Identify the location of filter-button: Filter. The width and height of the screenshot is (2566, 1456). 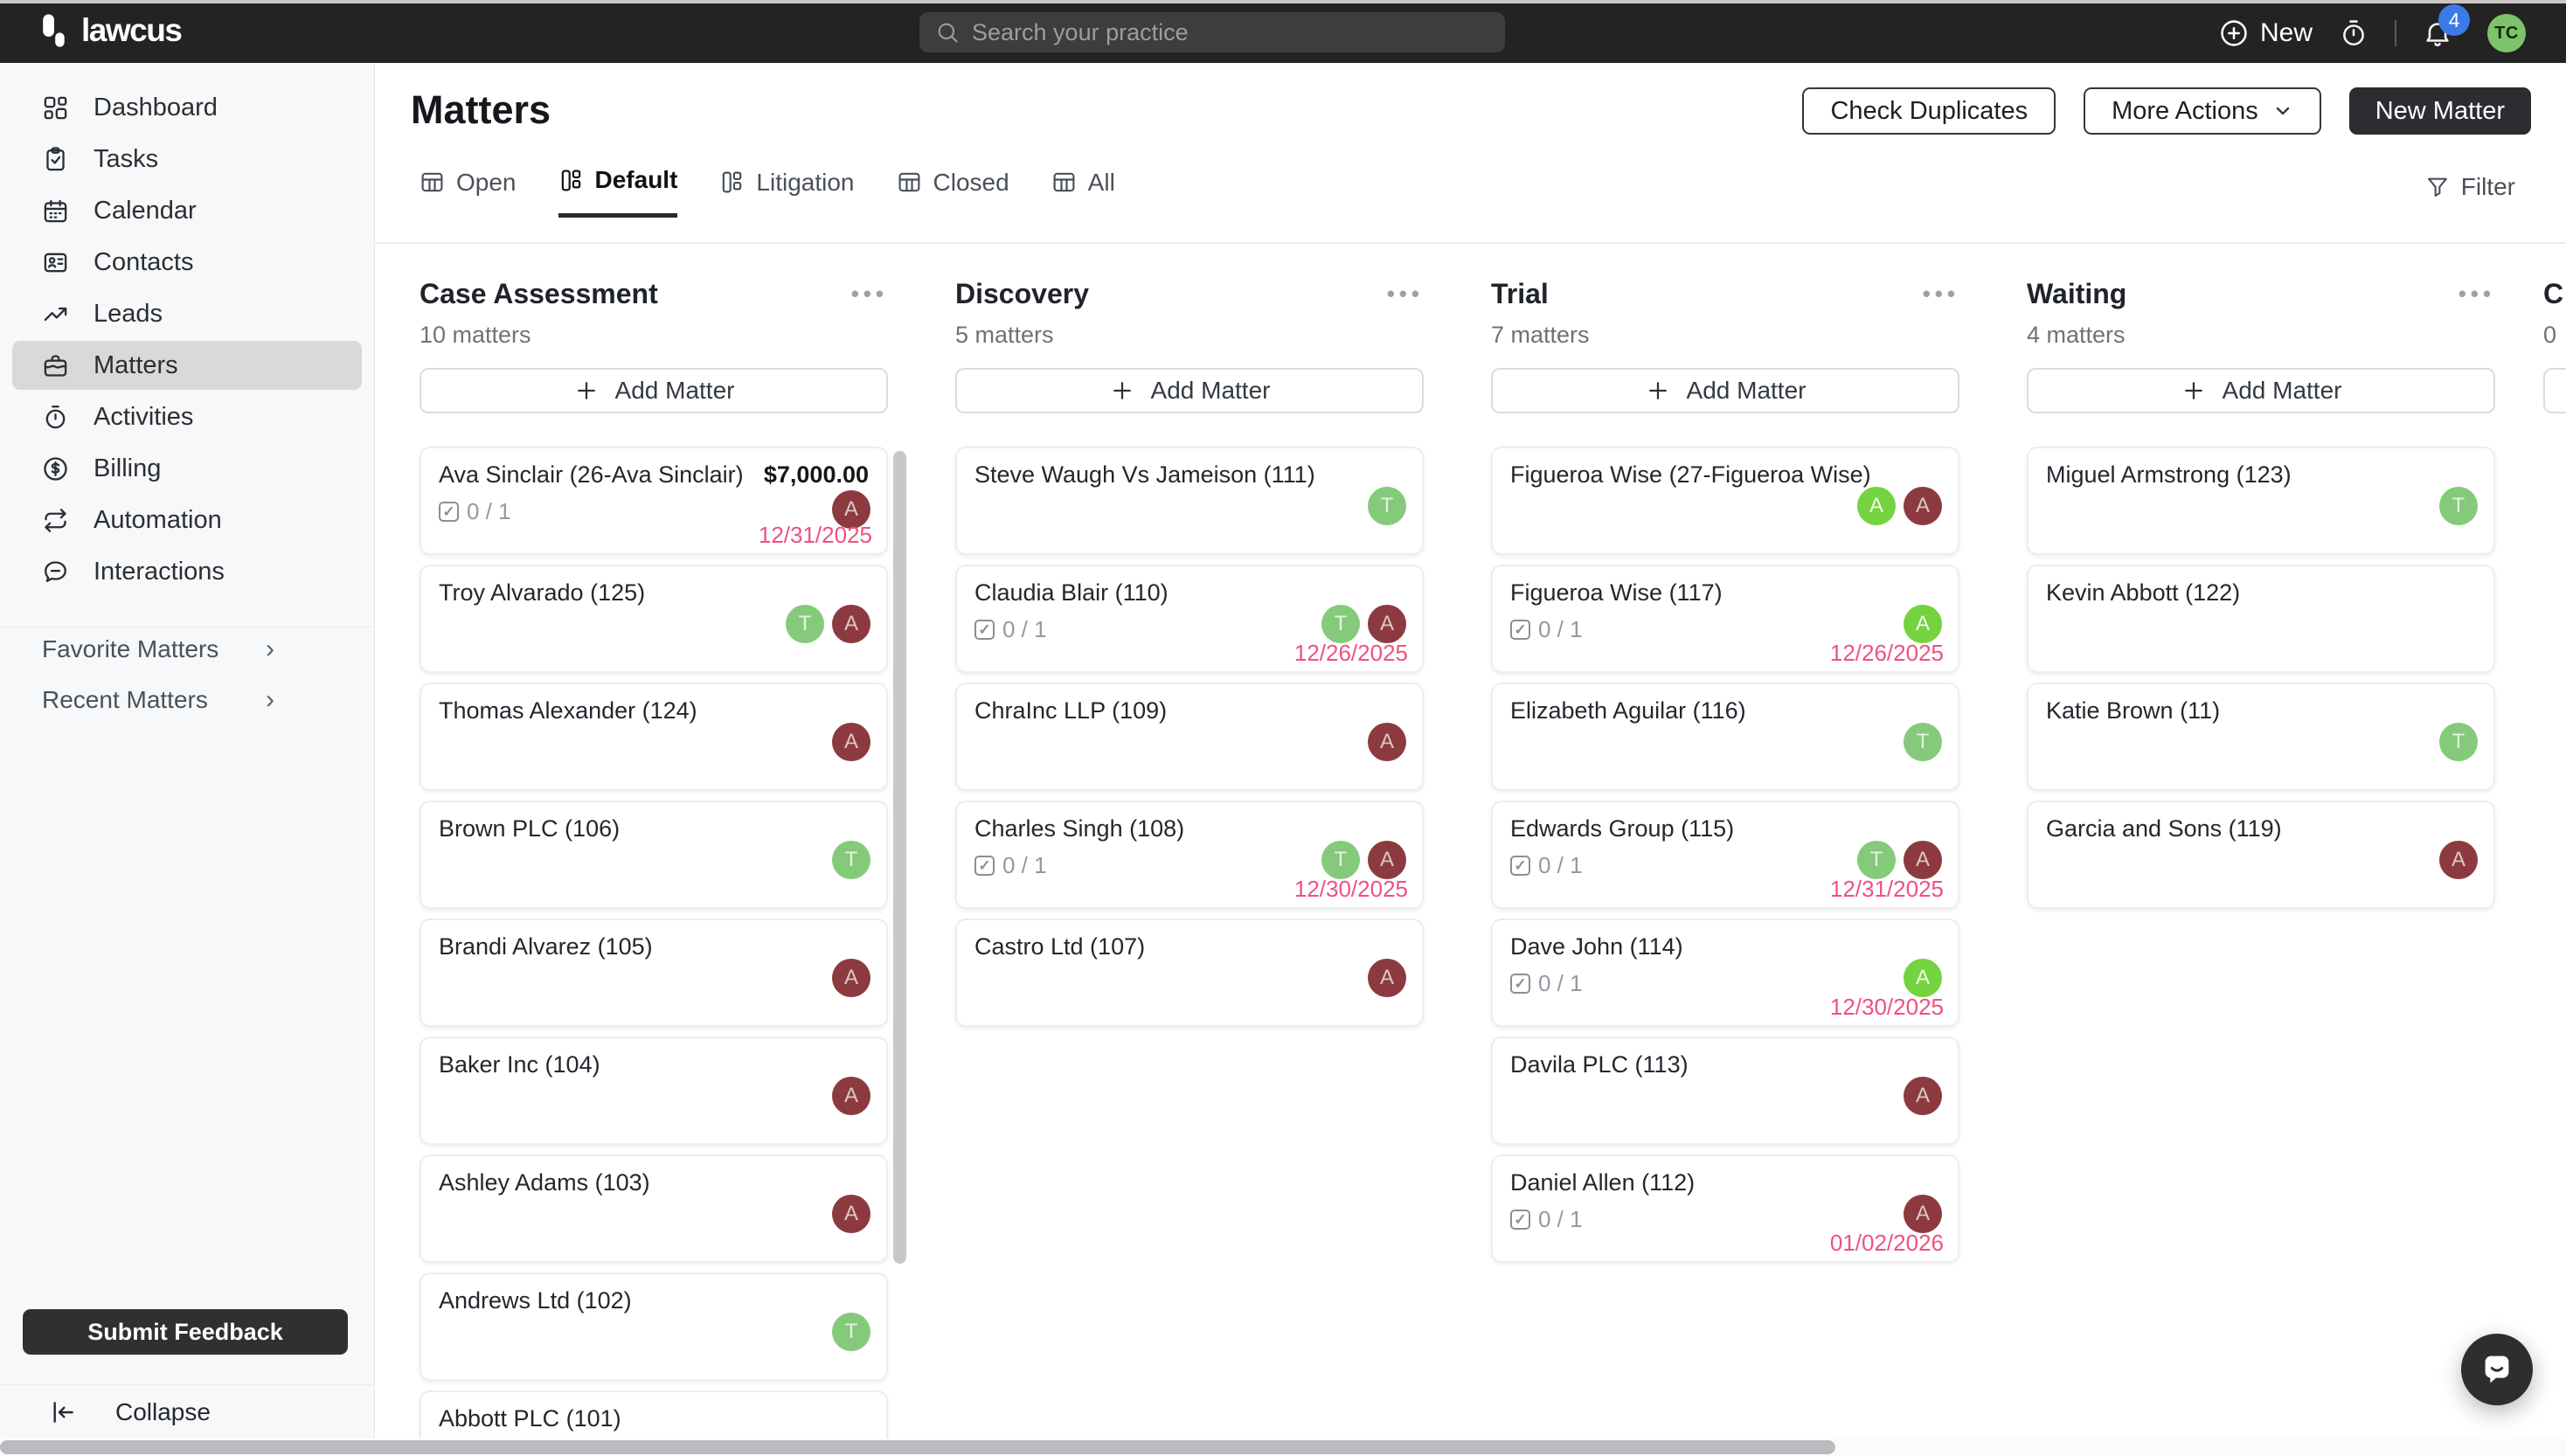
(2470, 187).